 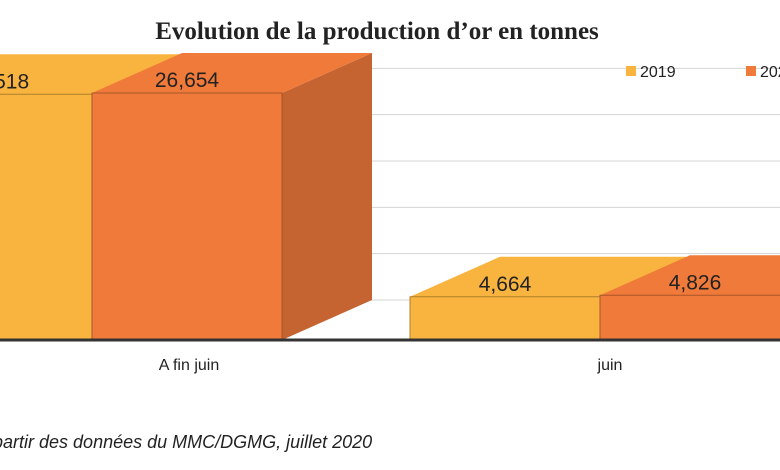 I want to click on legend: 2019 2020, so click(x=703, y=72).